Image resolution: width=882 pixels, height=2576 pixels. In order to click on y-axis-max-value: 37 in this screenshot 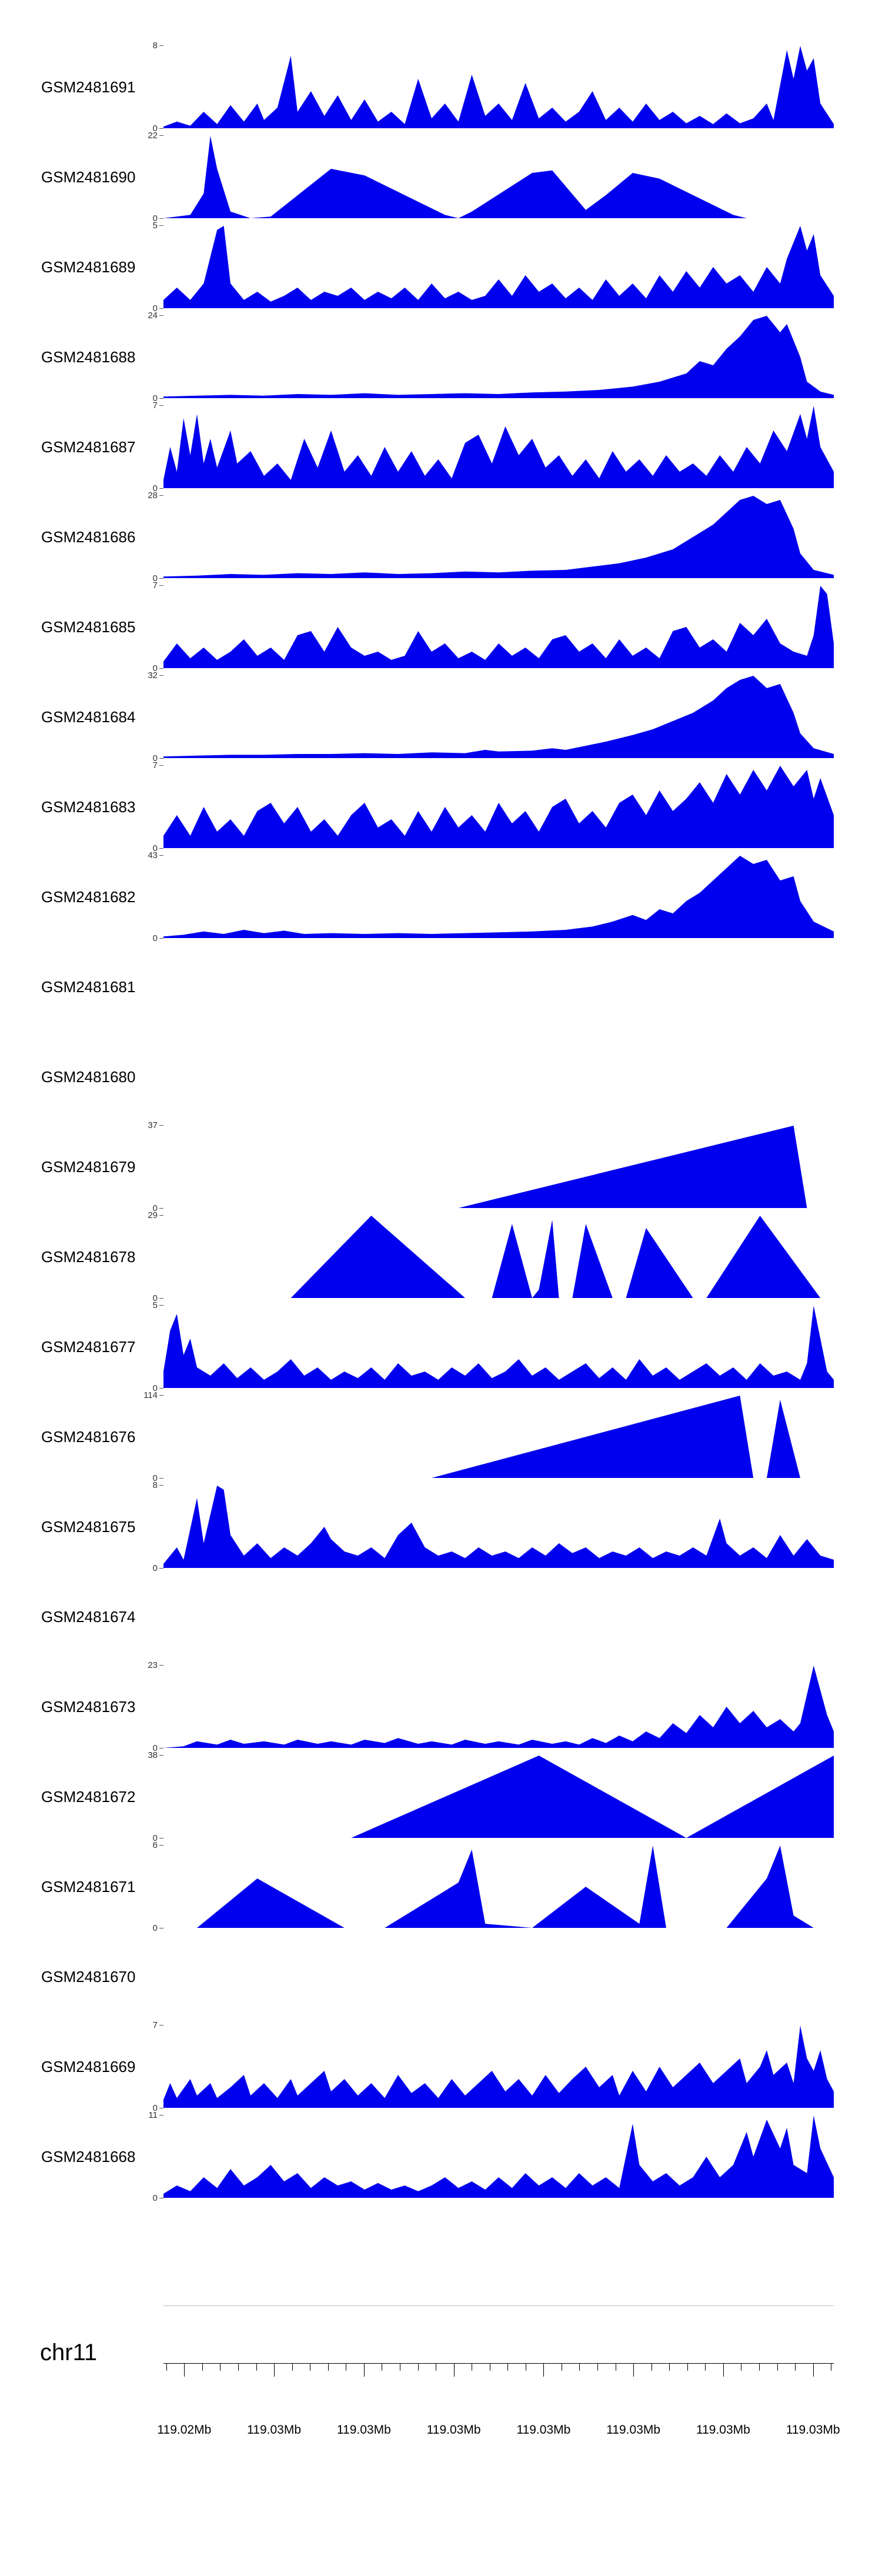, I will do `click(153, 1125)`.